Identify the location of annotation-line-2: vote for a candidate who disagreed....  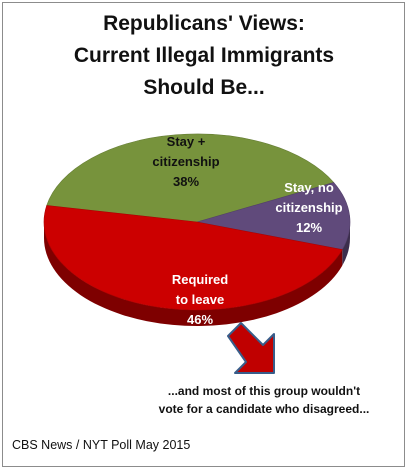
(264, 409).